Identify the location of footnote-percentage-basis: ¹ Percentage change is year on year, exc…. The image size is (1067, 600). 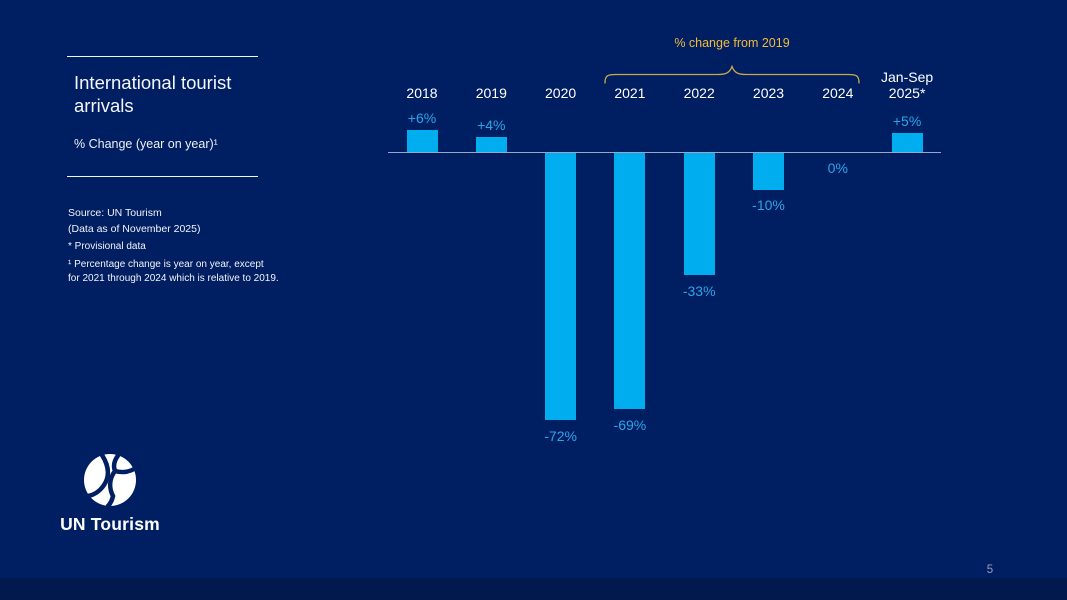
(173, 271).